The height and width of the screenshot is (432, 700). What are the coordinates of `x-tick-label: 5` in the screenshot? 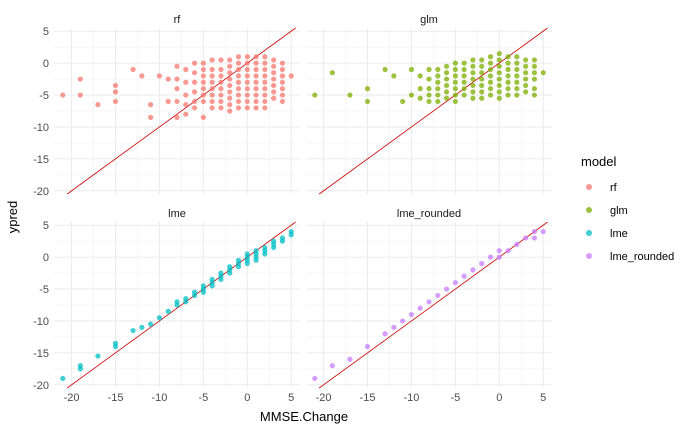 It's located at (543, 398).